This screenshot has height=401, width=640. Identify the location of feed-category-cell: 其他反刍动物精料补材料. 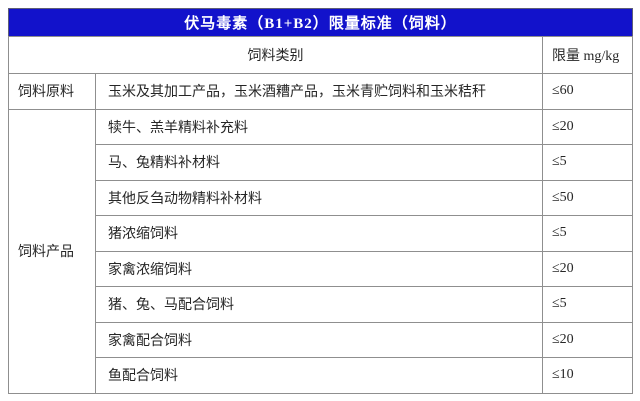
(319, 197).